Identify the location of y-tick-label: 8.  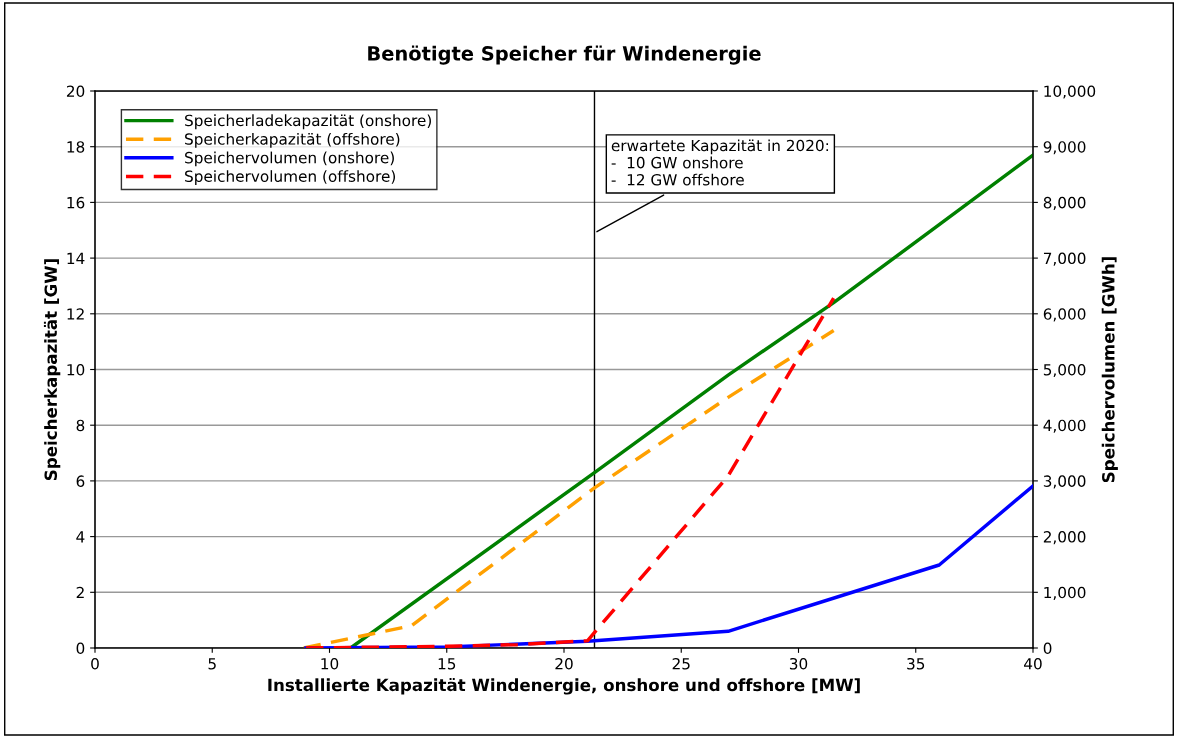
(80, 425).